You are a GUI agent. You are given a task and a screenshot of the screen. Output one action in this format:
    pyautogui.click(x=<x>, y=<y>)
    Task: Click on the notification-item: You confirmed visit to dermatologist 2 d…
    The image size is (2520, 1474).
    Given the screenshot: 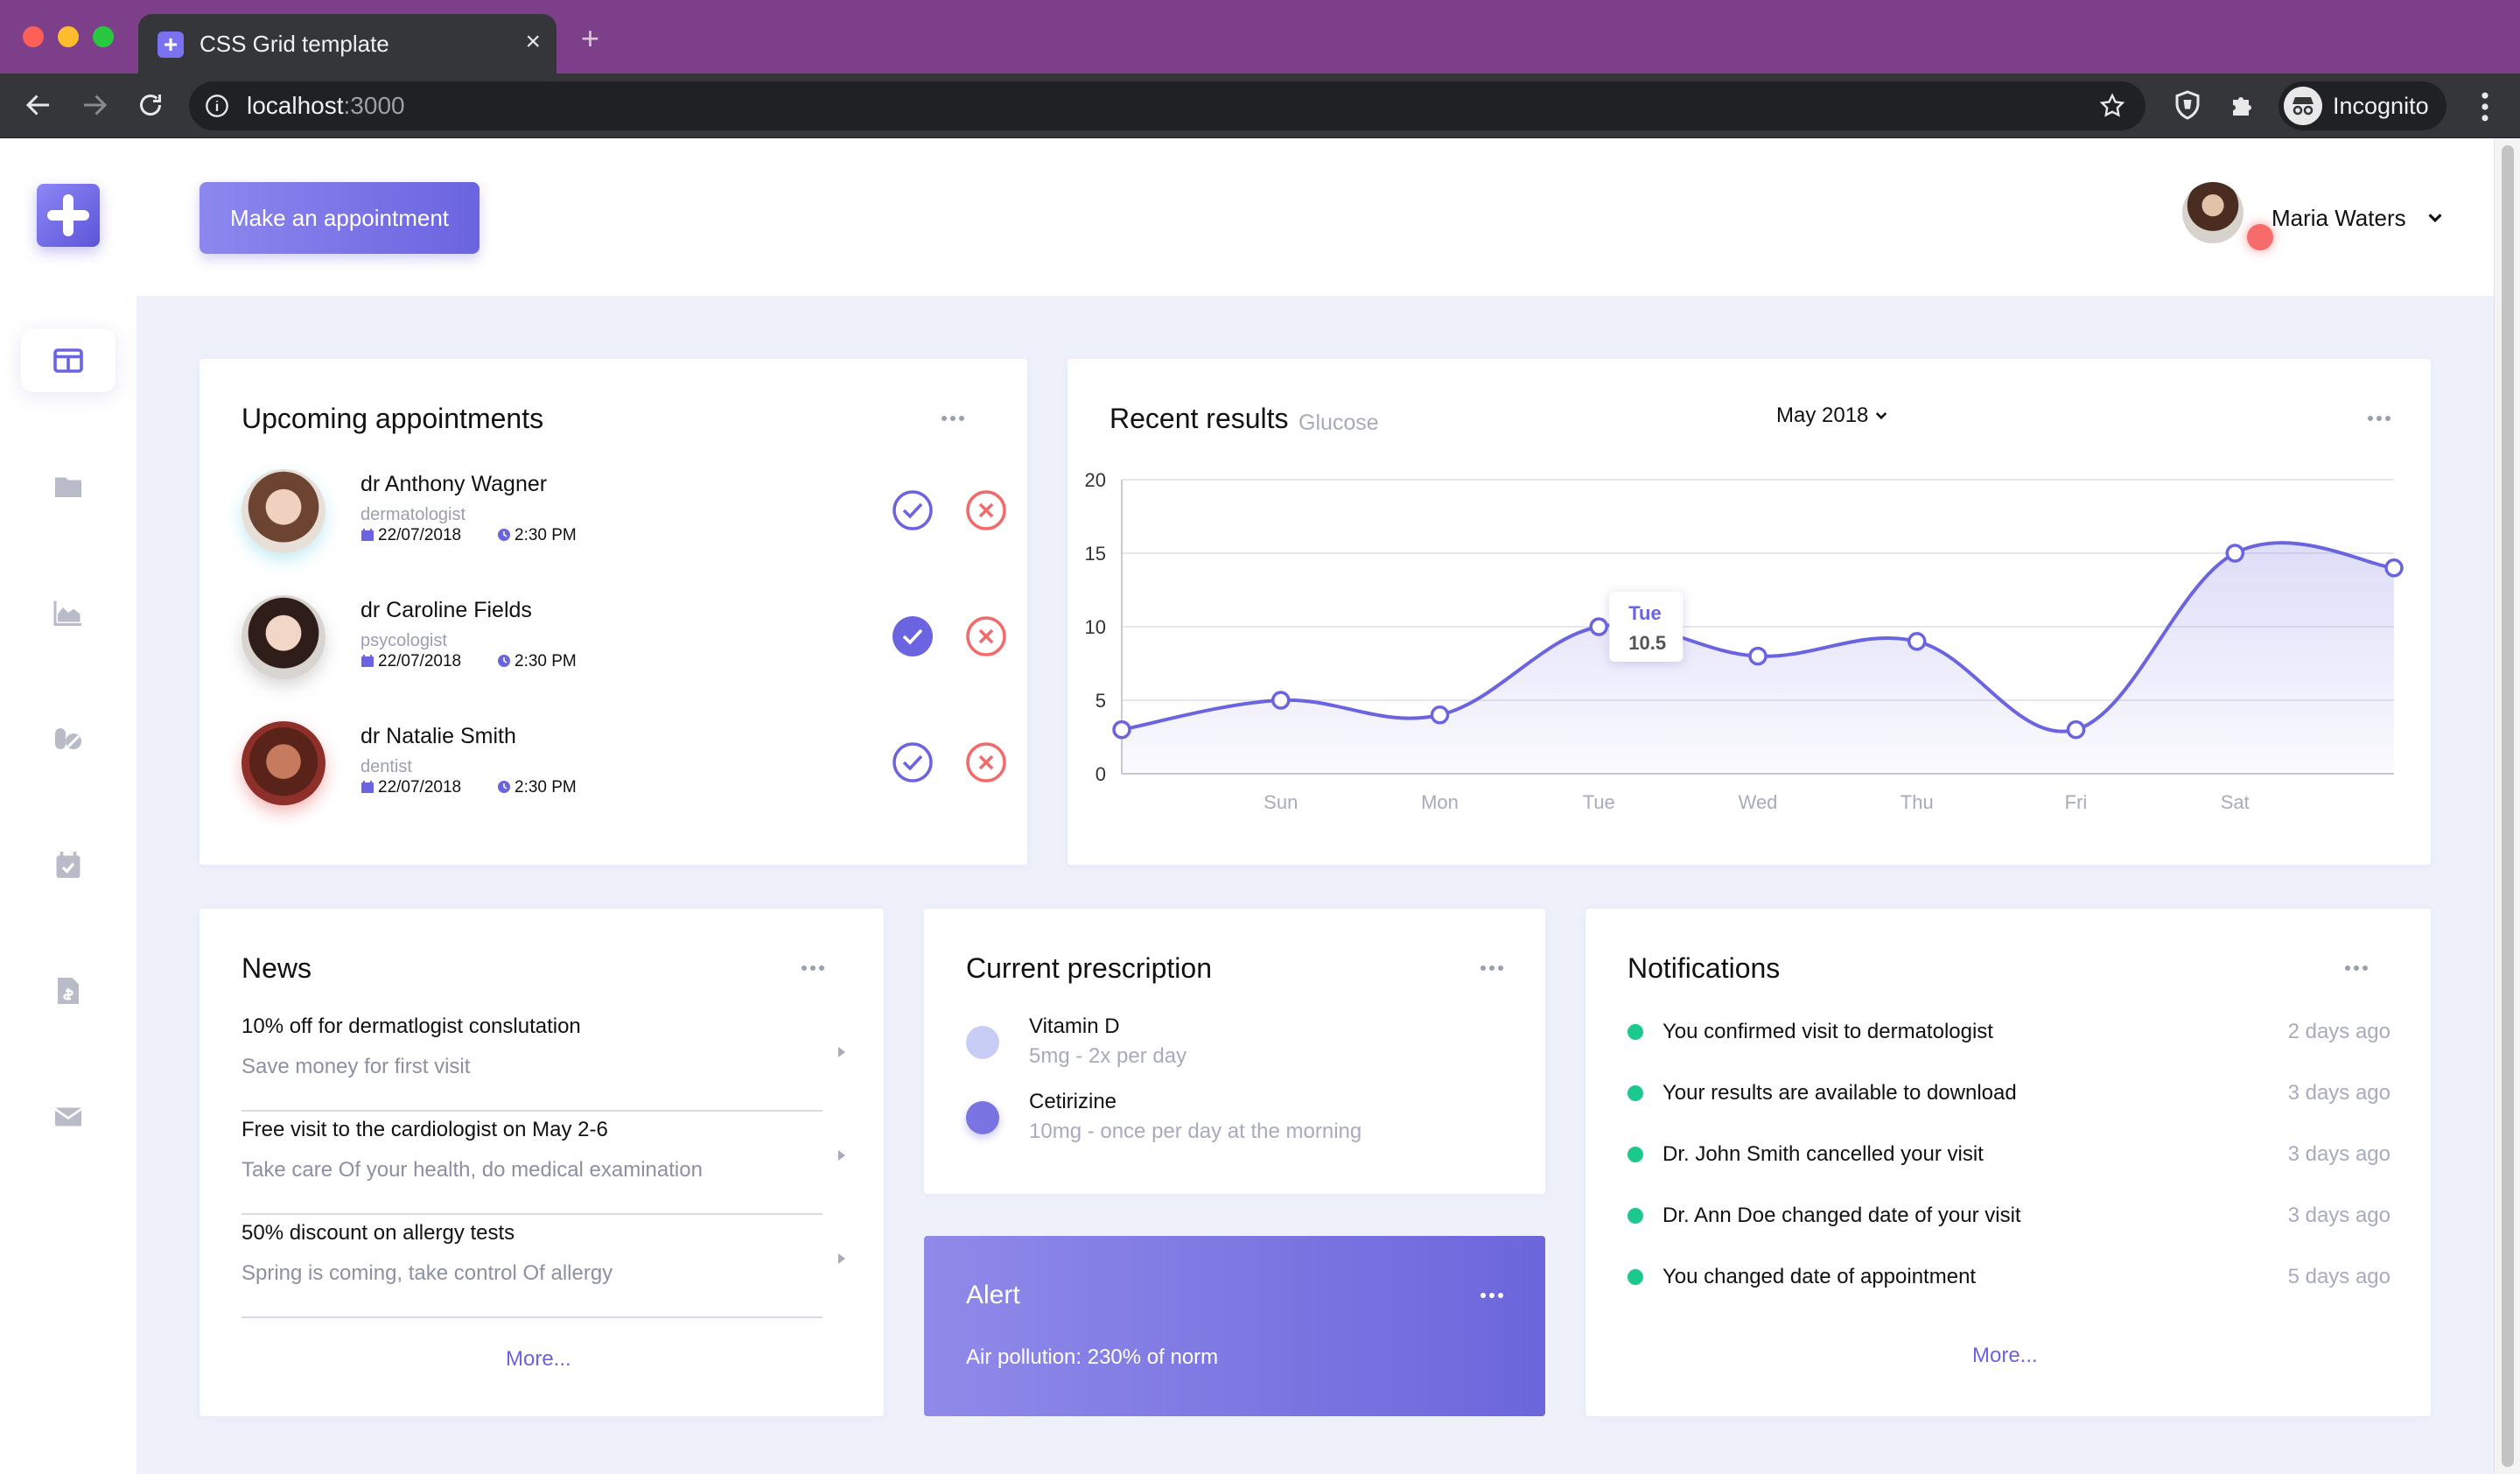 What is the action you would take?
    pyautogui.click(x=2009, y=1032)
    